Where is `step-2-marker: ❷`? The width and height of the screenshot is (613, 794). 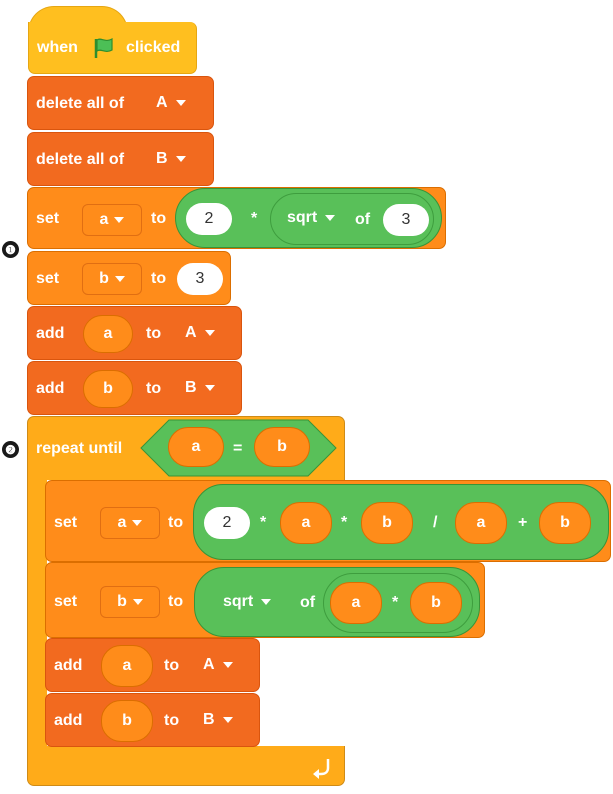 step-2-marker: ❷ is located at coordinates (10, 449).